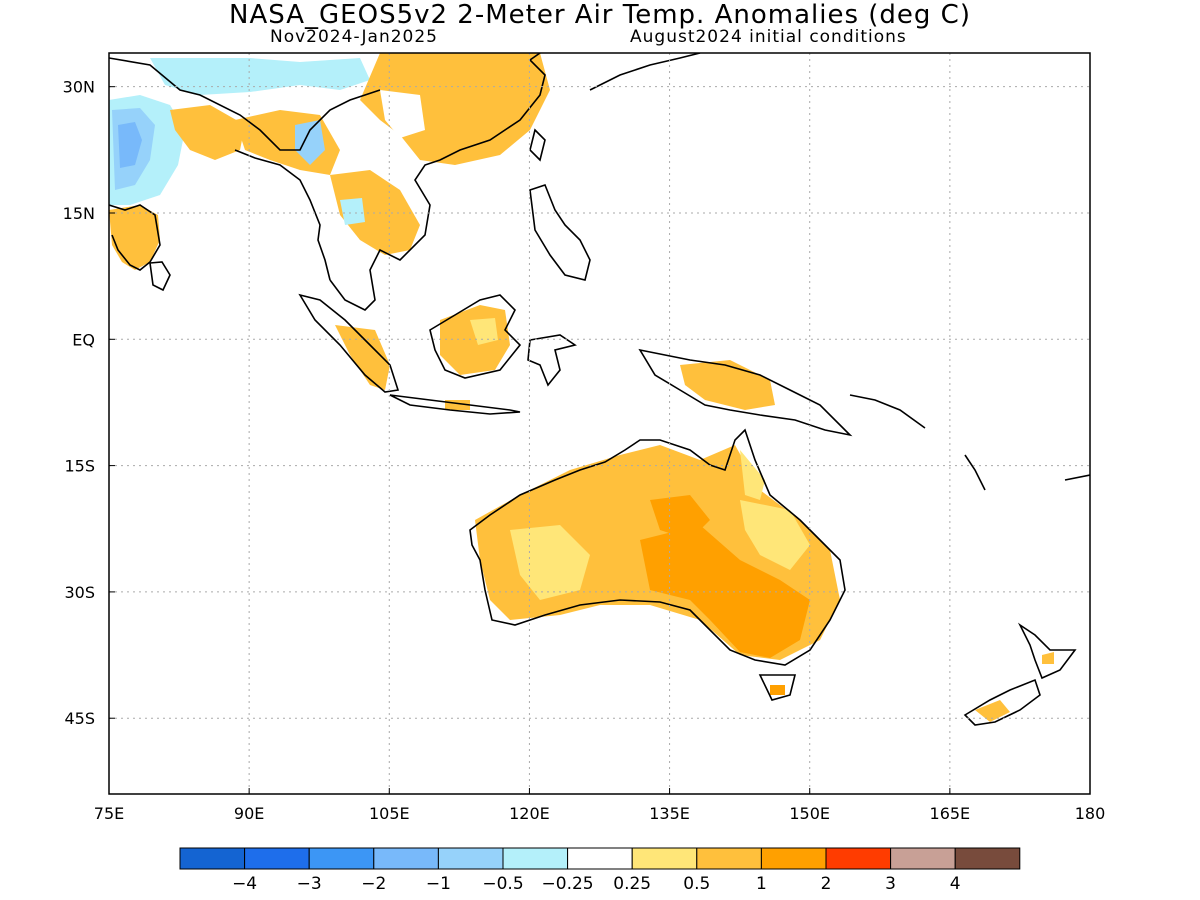  What do you see at coordinates (955, 884) in the screenshot?
I see `colorbar-label: 4` at bounding box center [955, 884].